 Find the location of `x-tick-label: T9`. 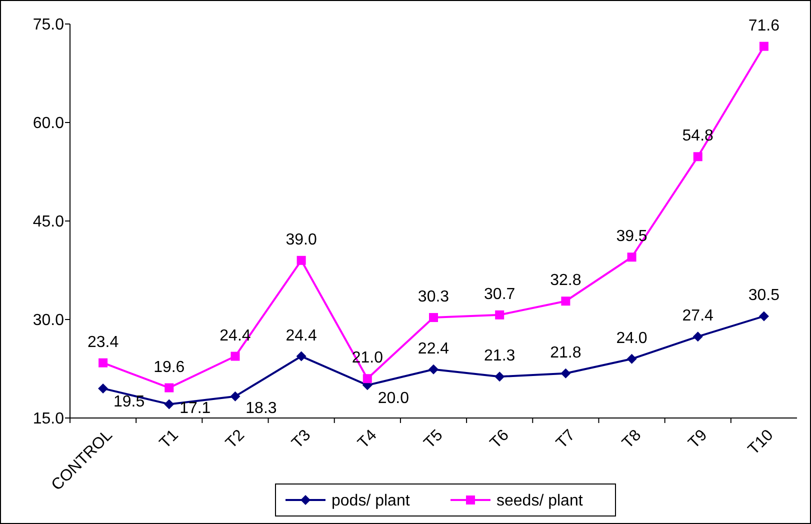

x-tick-label: T9 is located at coordinates (698, 439).